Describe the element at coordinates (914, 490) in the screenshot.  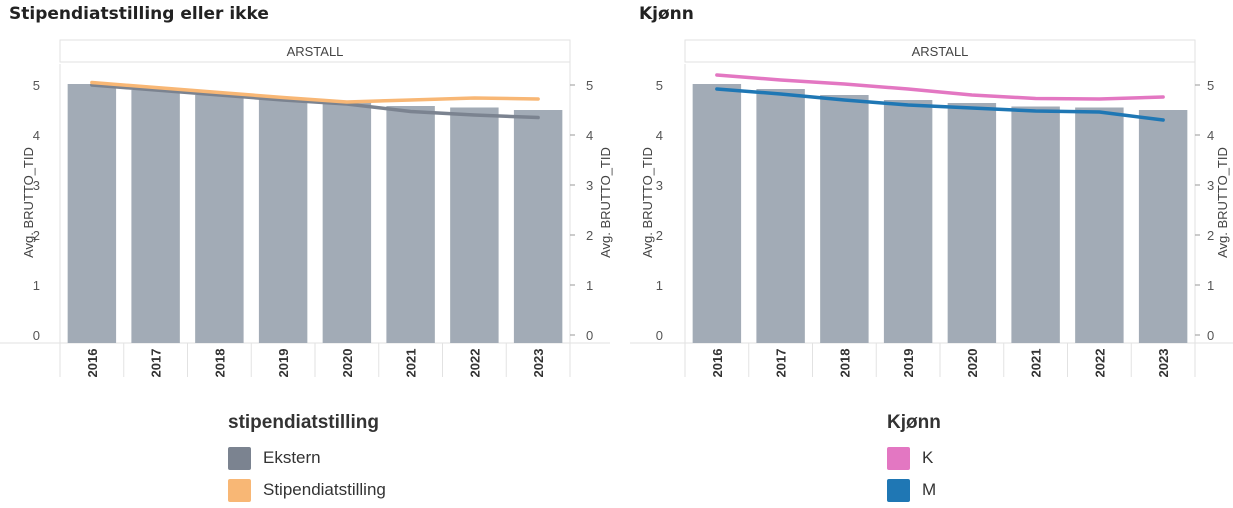
I see `legend-item-m: M` at that location.